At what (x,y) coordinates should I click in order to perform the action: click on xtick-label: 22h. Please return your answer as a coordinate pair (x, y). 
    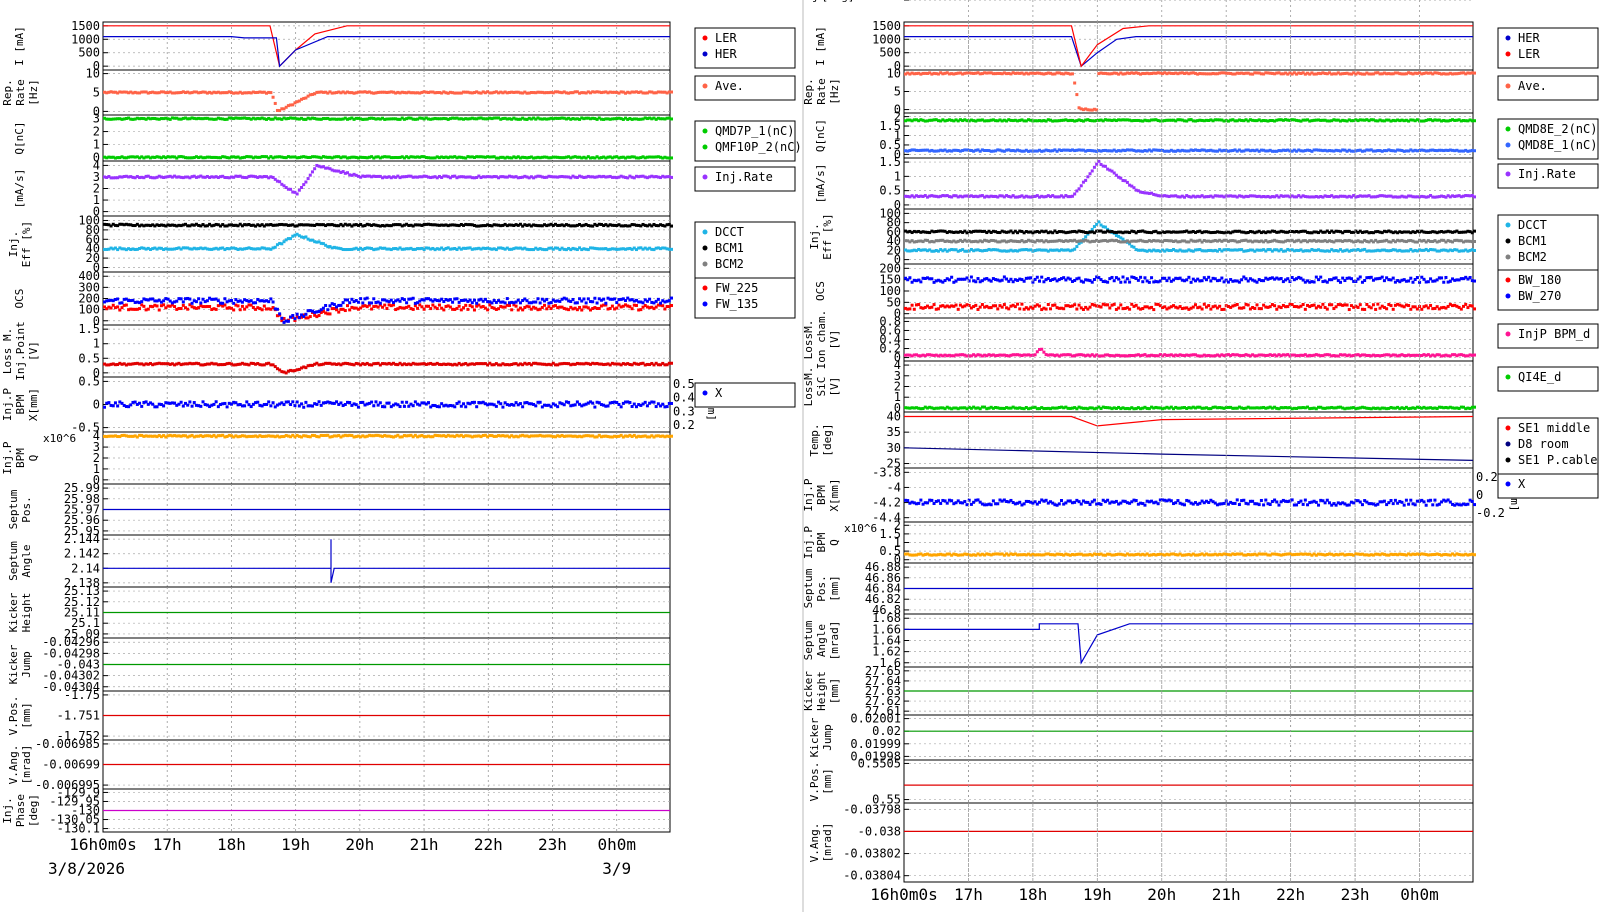
    Looking at the image, I should click on (488, 844).